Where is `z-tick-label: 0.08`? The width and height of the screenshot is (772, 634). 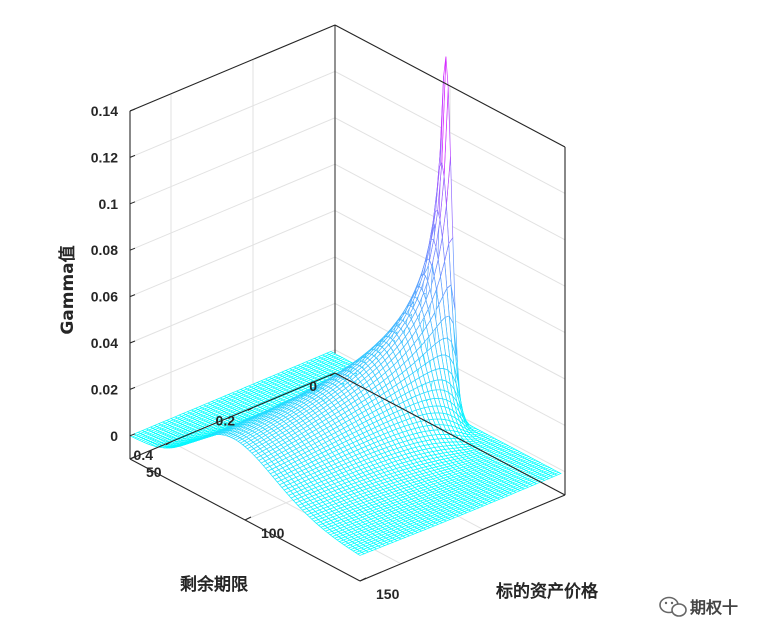
z-tick-label: 0.08 is located at coordinates (104, 250).